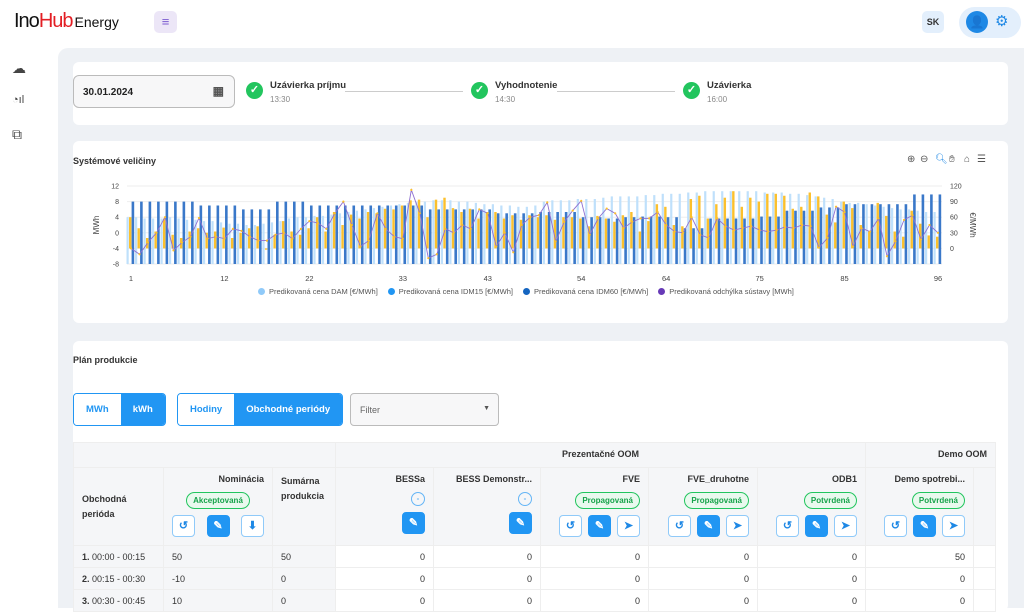 The height and width of the screenshot is (612, 1024). Describe the element at coordinates (142, 409) in the screenshot. I see `unit-kwh-button: kWh` at that location.